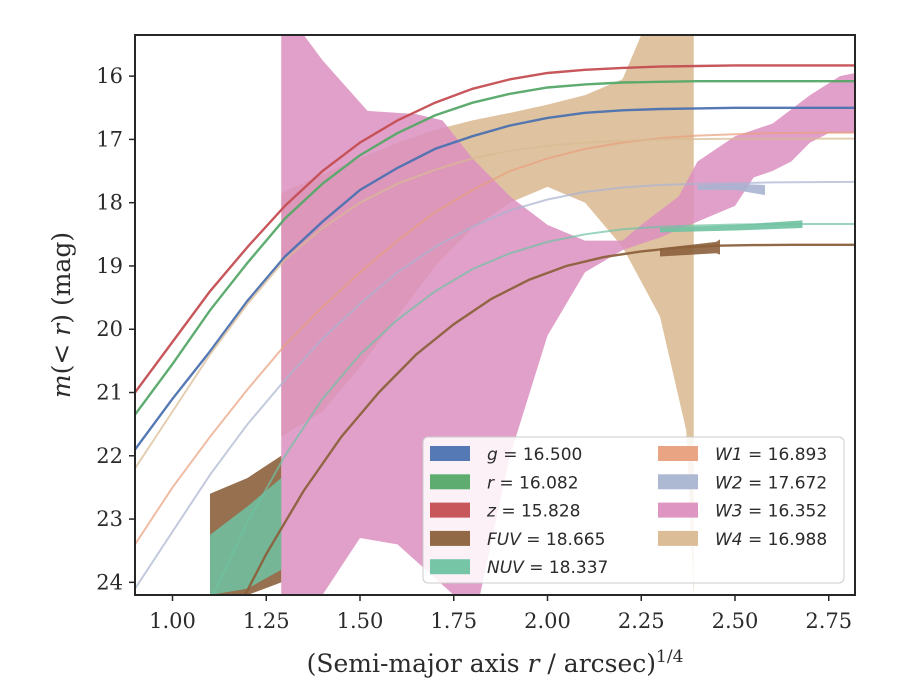  I want to click on legend-entry-fuv: FUV = 18.665, so click(517, 540).